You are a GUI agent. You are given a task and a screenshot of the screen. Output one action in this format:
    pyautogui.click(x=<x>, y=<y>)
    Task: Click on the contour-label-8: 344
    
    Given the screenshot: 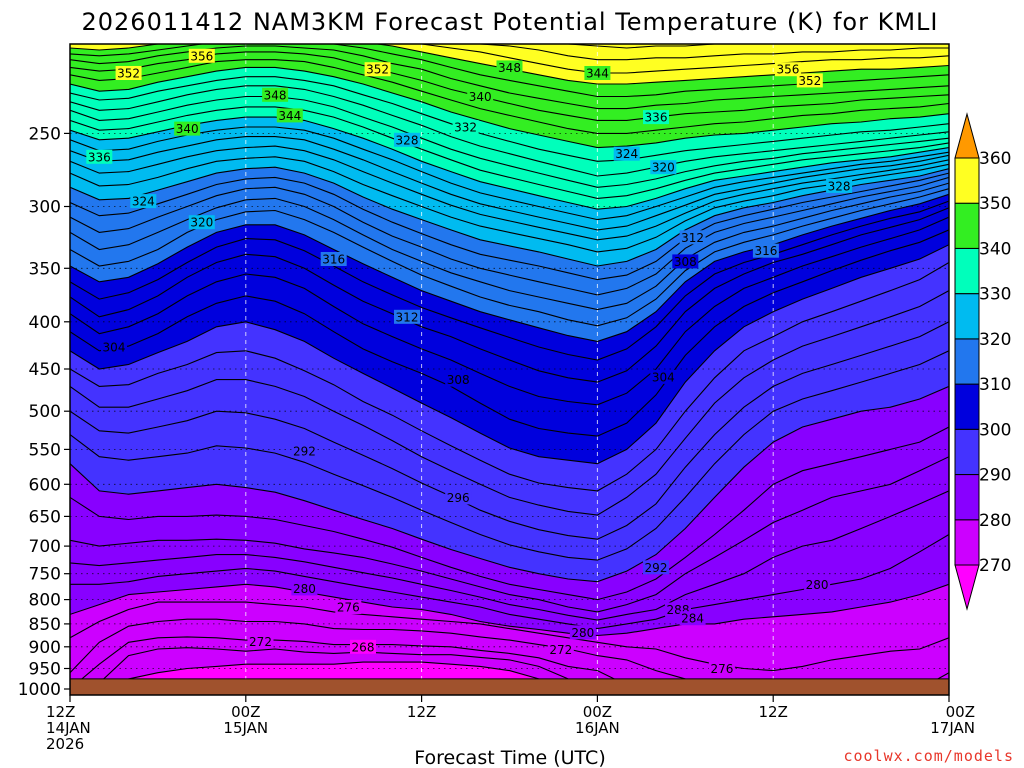 What is the action you would take?
    pyautogui.click(x=289, y=115)
    